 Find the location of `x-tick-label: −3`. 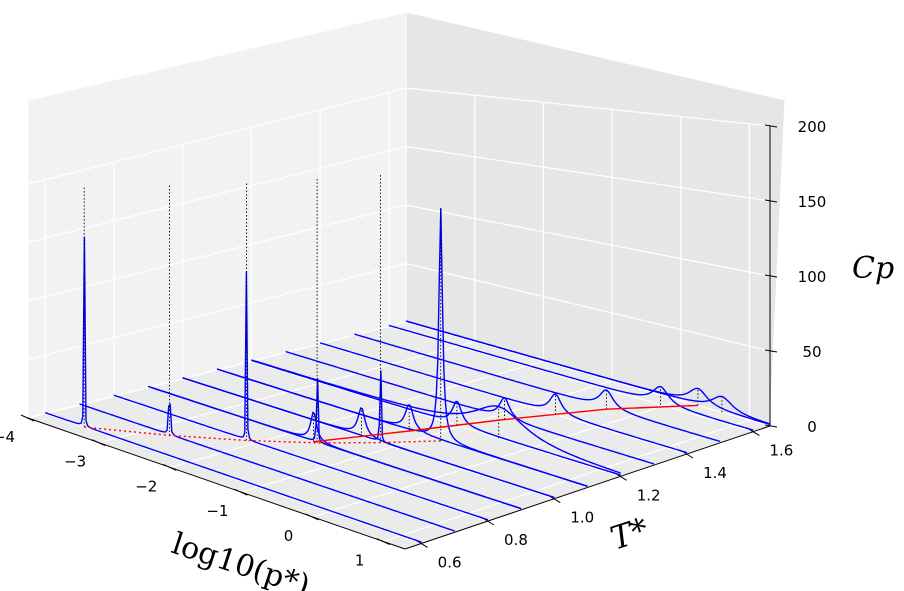

x-tick-label: −3 is located at coordinates (75, 462).